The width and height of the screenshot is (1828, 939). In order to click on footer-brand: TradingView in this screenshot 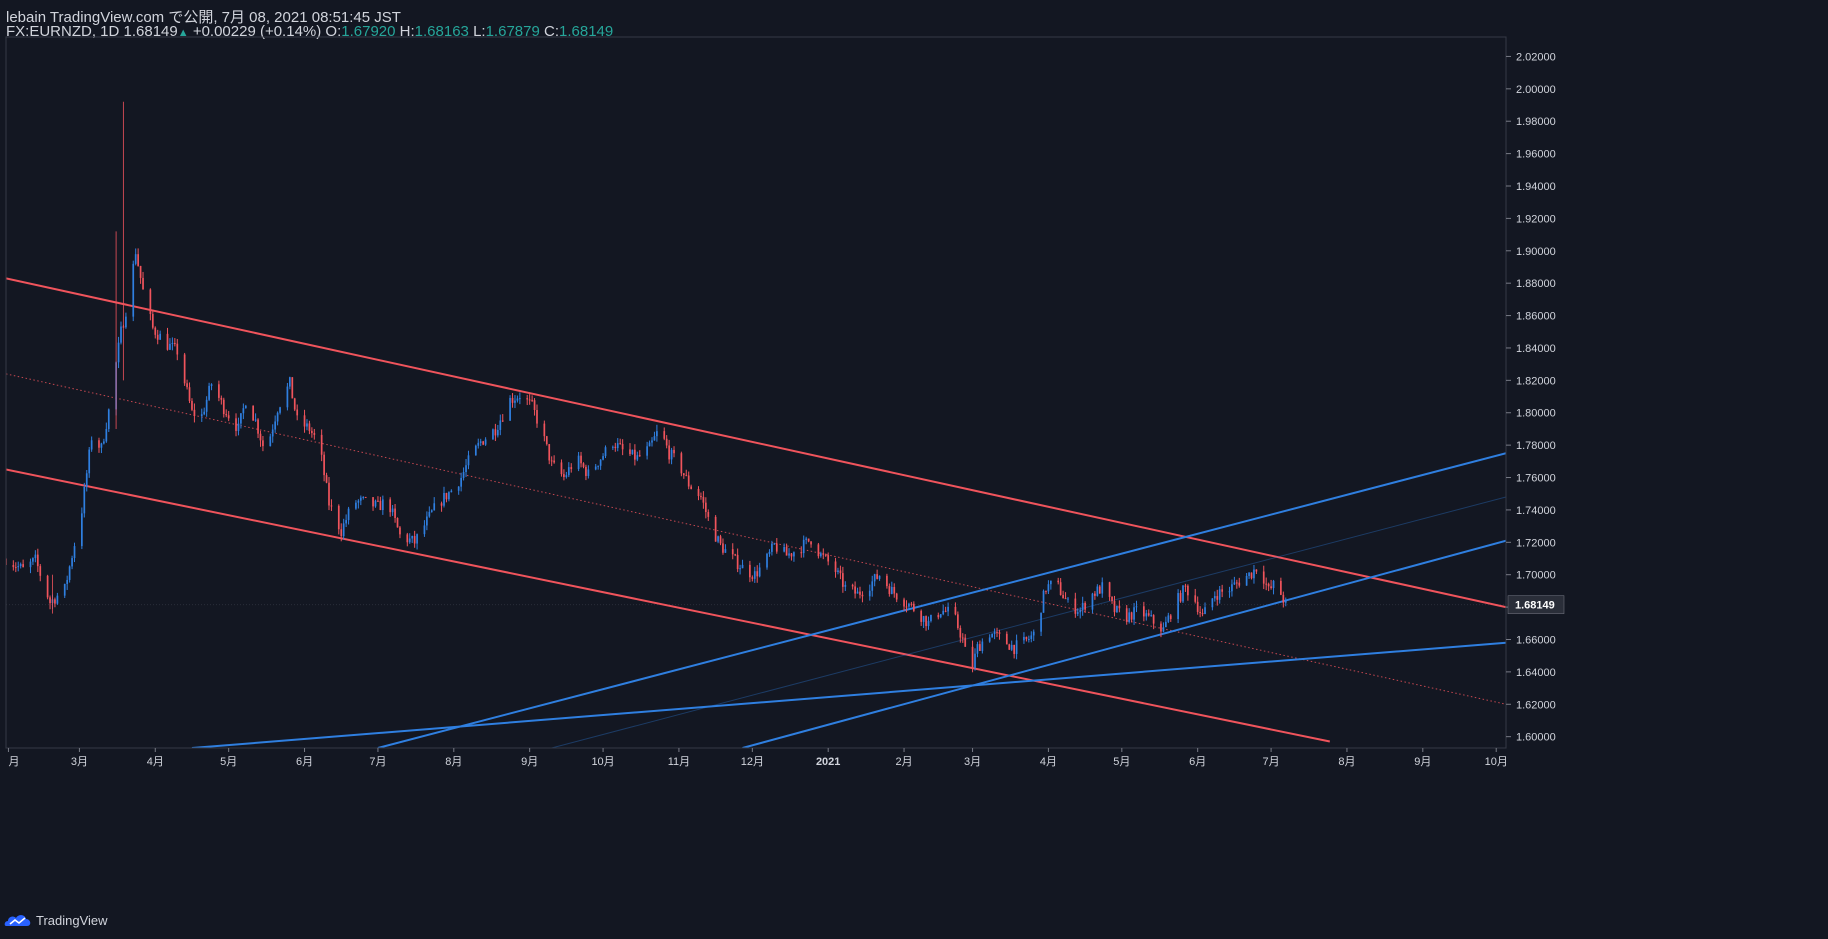, I will do `click(56, 920)`.